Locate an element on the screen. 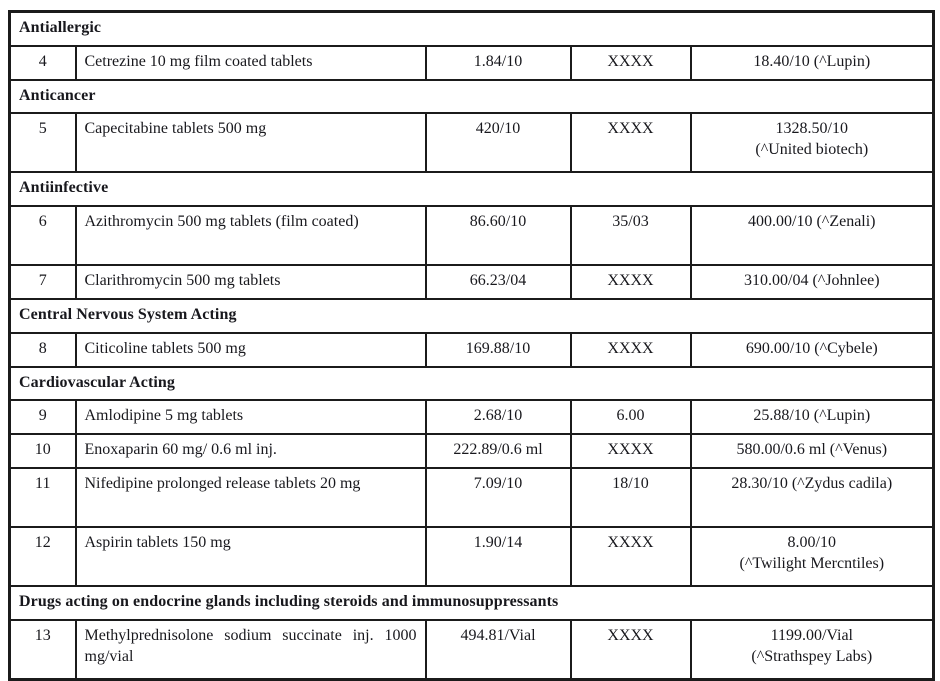 Image resolution: width=940 pixels, height=681 pixels. price-c-cell: 580.00/0.6 ml (^Venus) is located at coordinates (812, 451).